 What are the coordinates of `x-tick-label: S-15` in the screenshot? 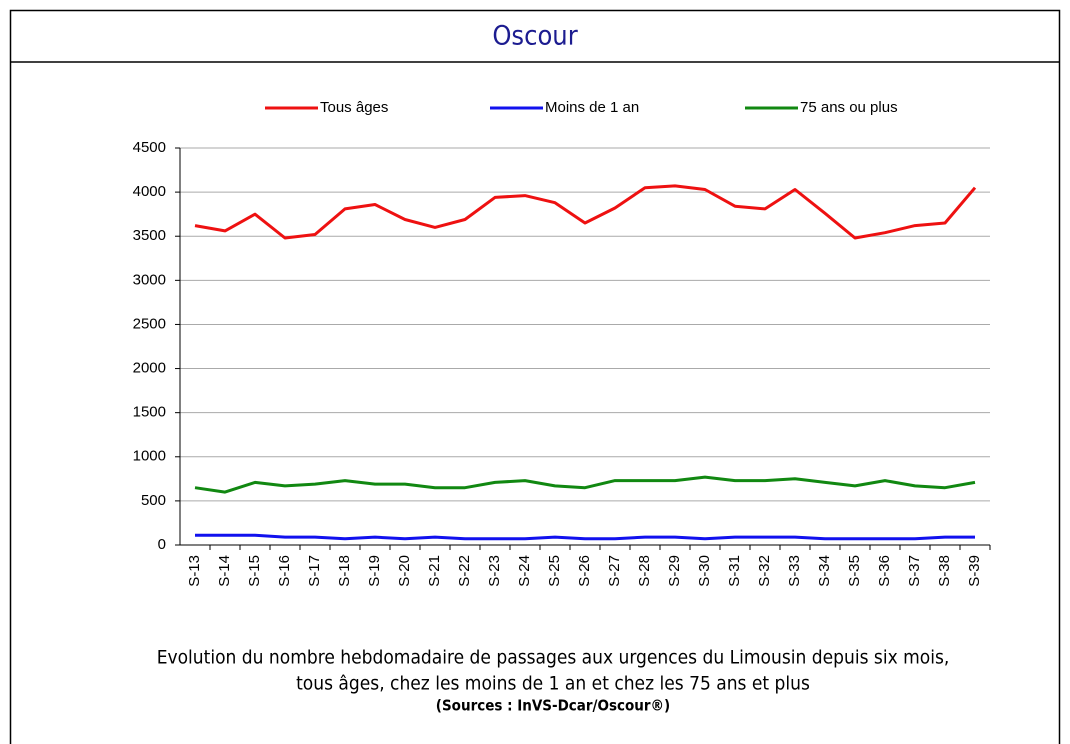 It's located at (254, 571).